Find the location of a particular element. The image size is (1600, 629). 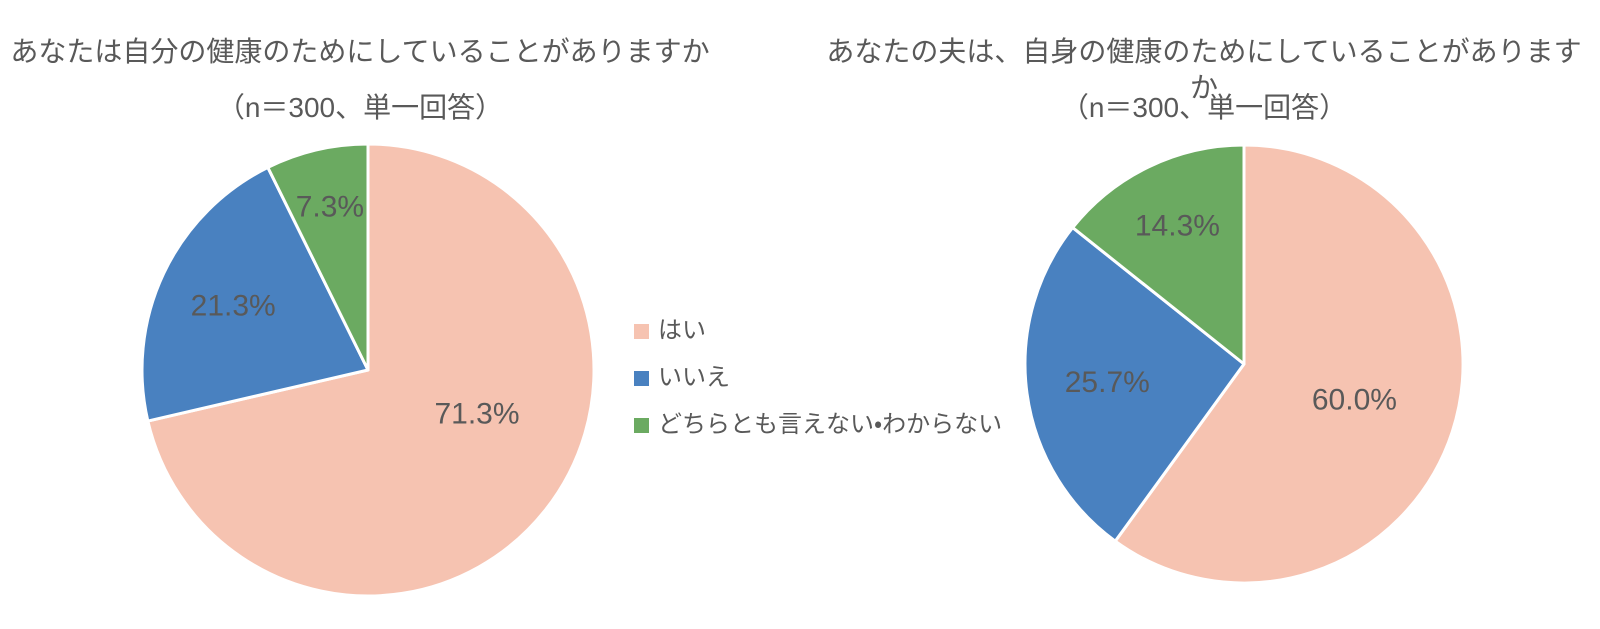

pie-label-no: 21.3% is located at coordinates (233, 306).